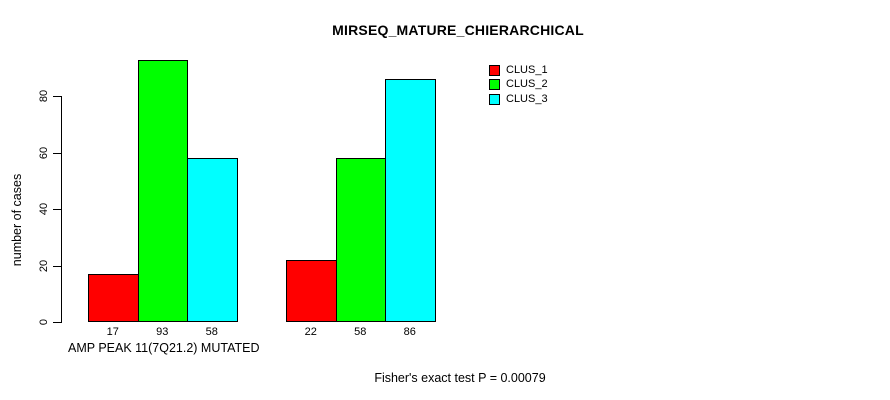 The image size is (890, 400). Describe the element at coordinates (311, 290) in the screenshot. I see `bar-clus_1-group2` at that location.